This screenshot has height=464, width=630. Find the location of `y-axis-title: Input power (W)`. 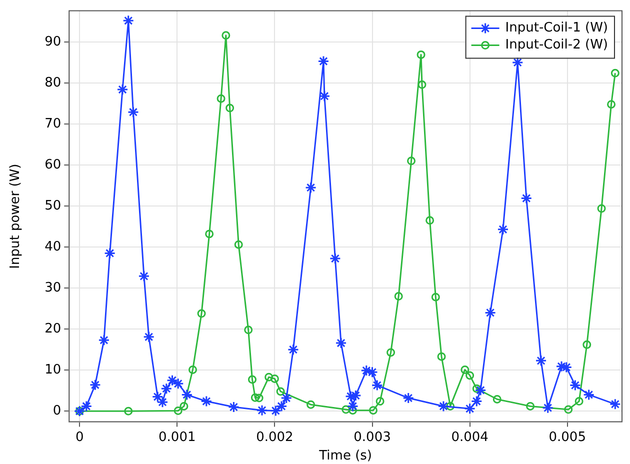

y-axis-title: Input power (W) is located at coordinates (16, 216).